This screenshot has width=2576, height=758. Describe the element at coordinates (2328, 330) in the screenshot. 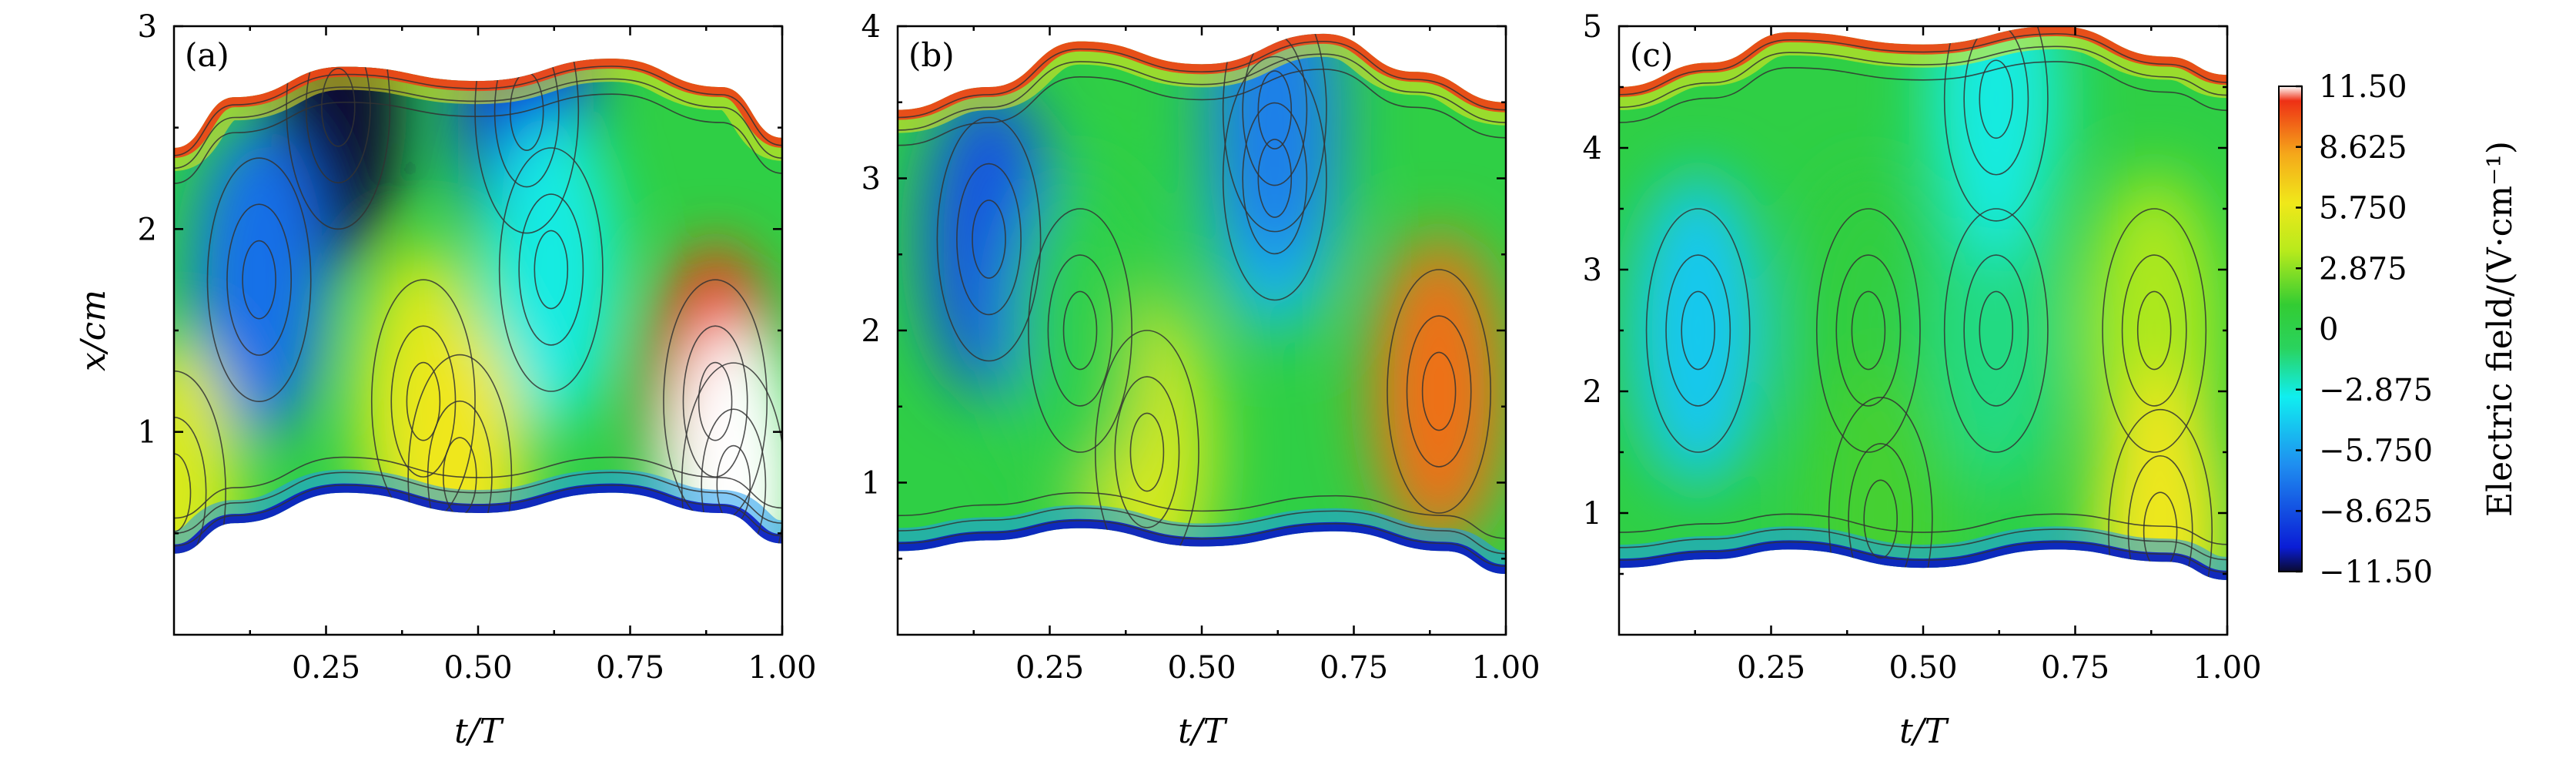

I see `colorbar-tick-label: 0` at that location.